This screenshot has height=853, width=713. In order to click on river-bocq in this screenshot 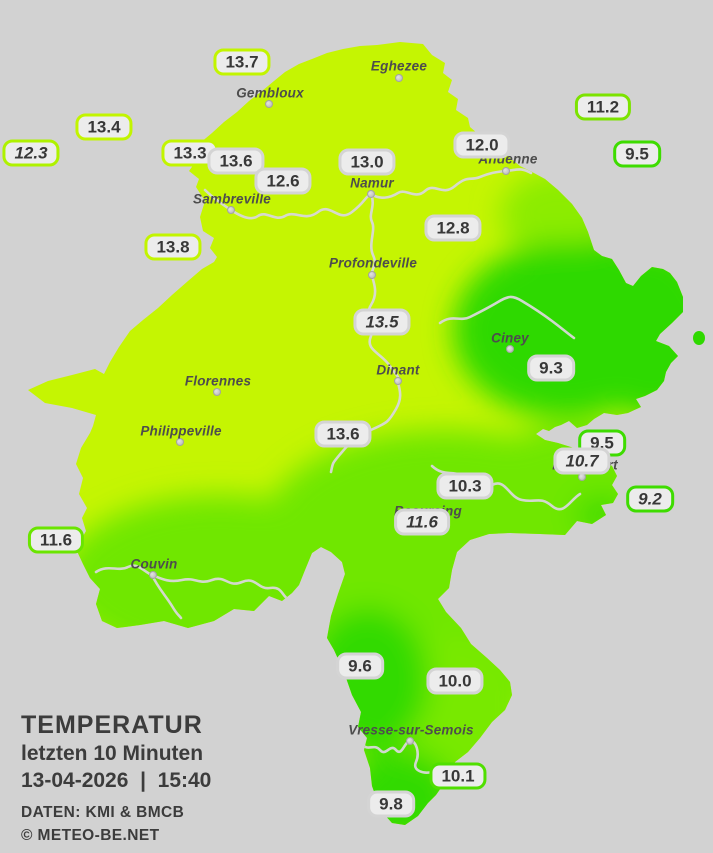, I will do `click(507, 317)`.